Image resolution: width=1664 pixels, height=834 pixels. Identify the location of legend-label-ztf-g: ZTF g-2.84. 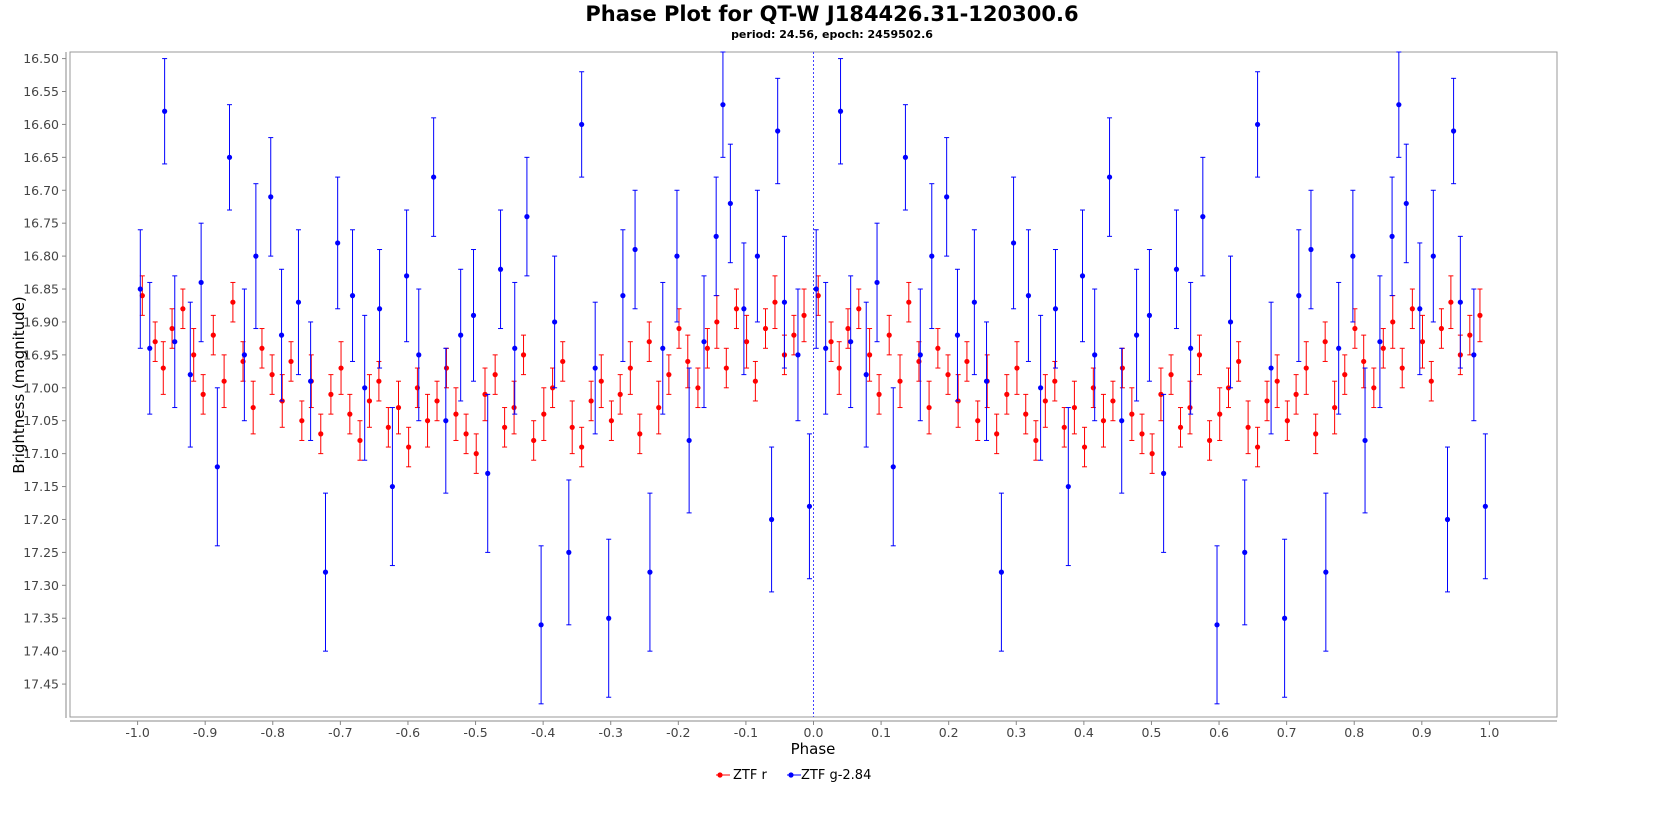
(836, 775).